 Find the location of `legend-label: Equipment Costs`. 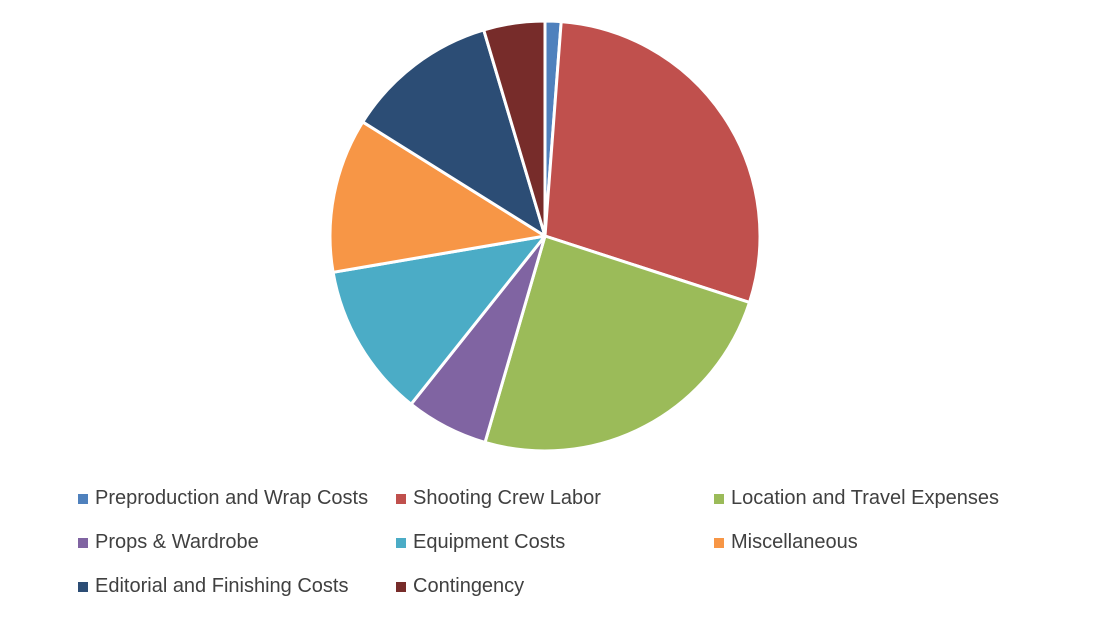

legend-label: Equipment Costs is located at coordinates (489, 542).